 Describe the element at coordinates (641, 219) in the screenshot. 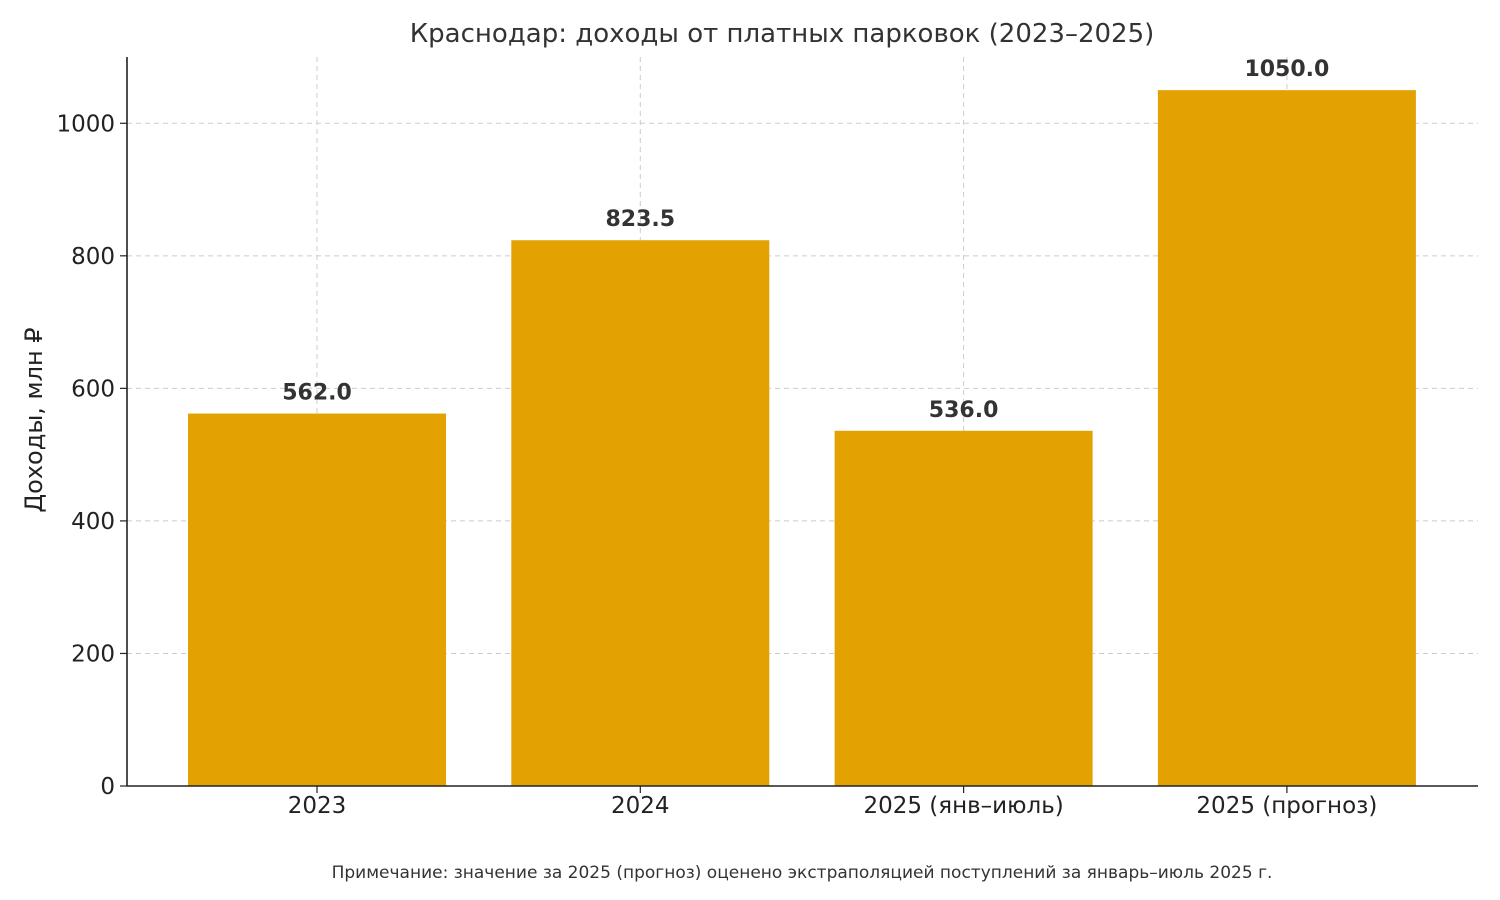

I see `bar-value-label: 823.5` at that location.